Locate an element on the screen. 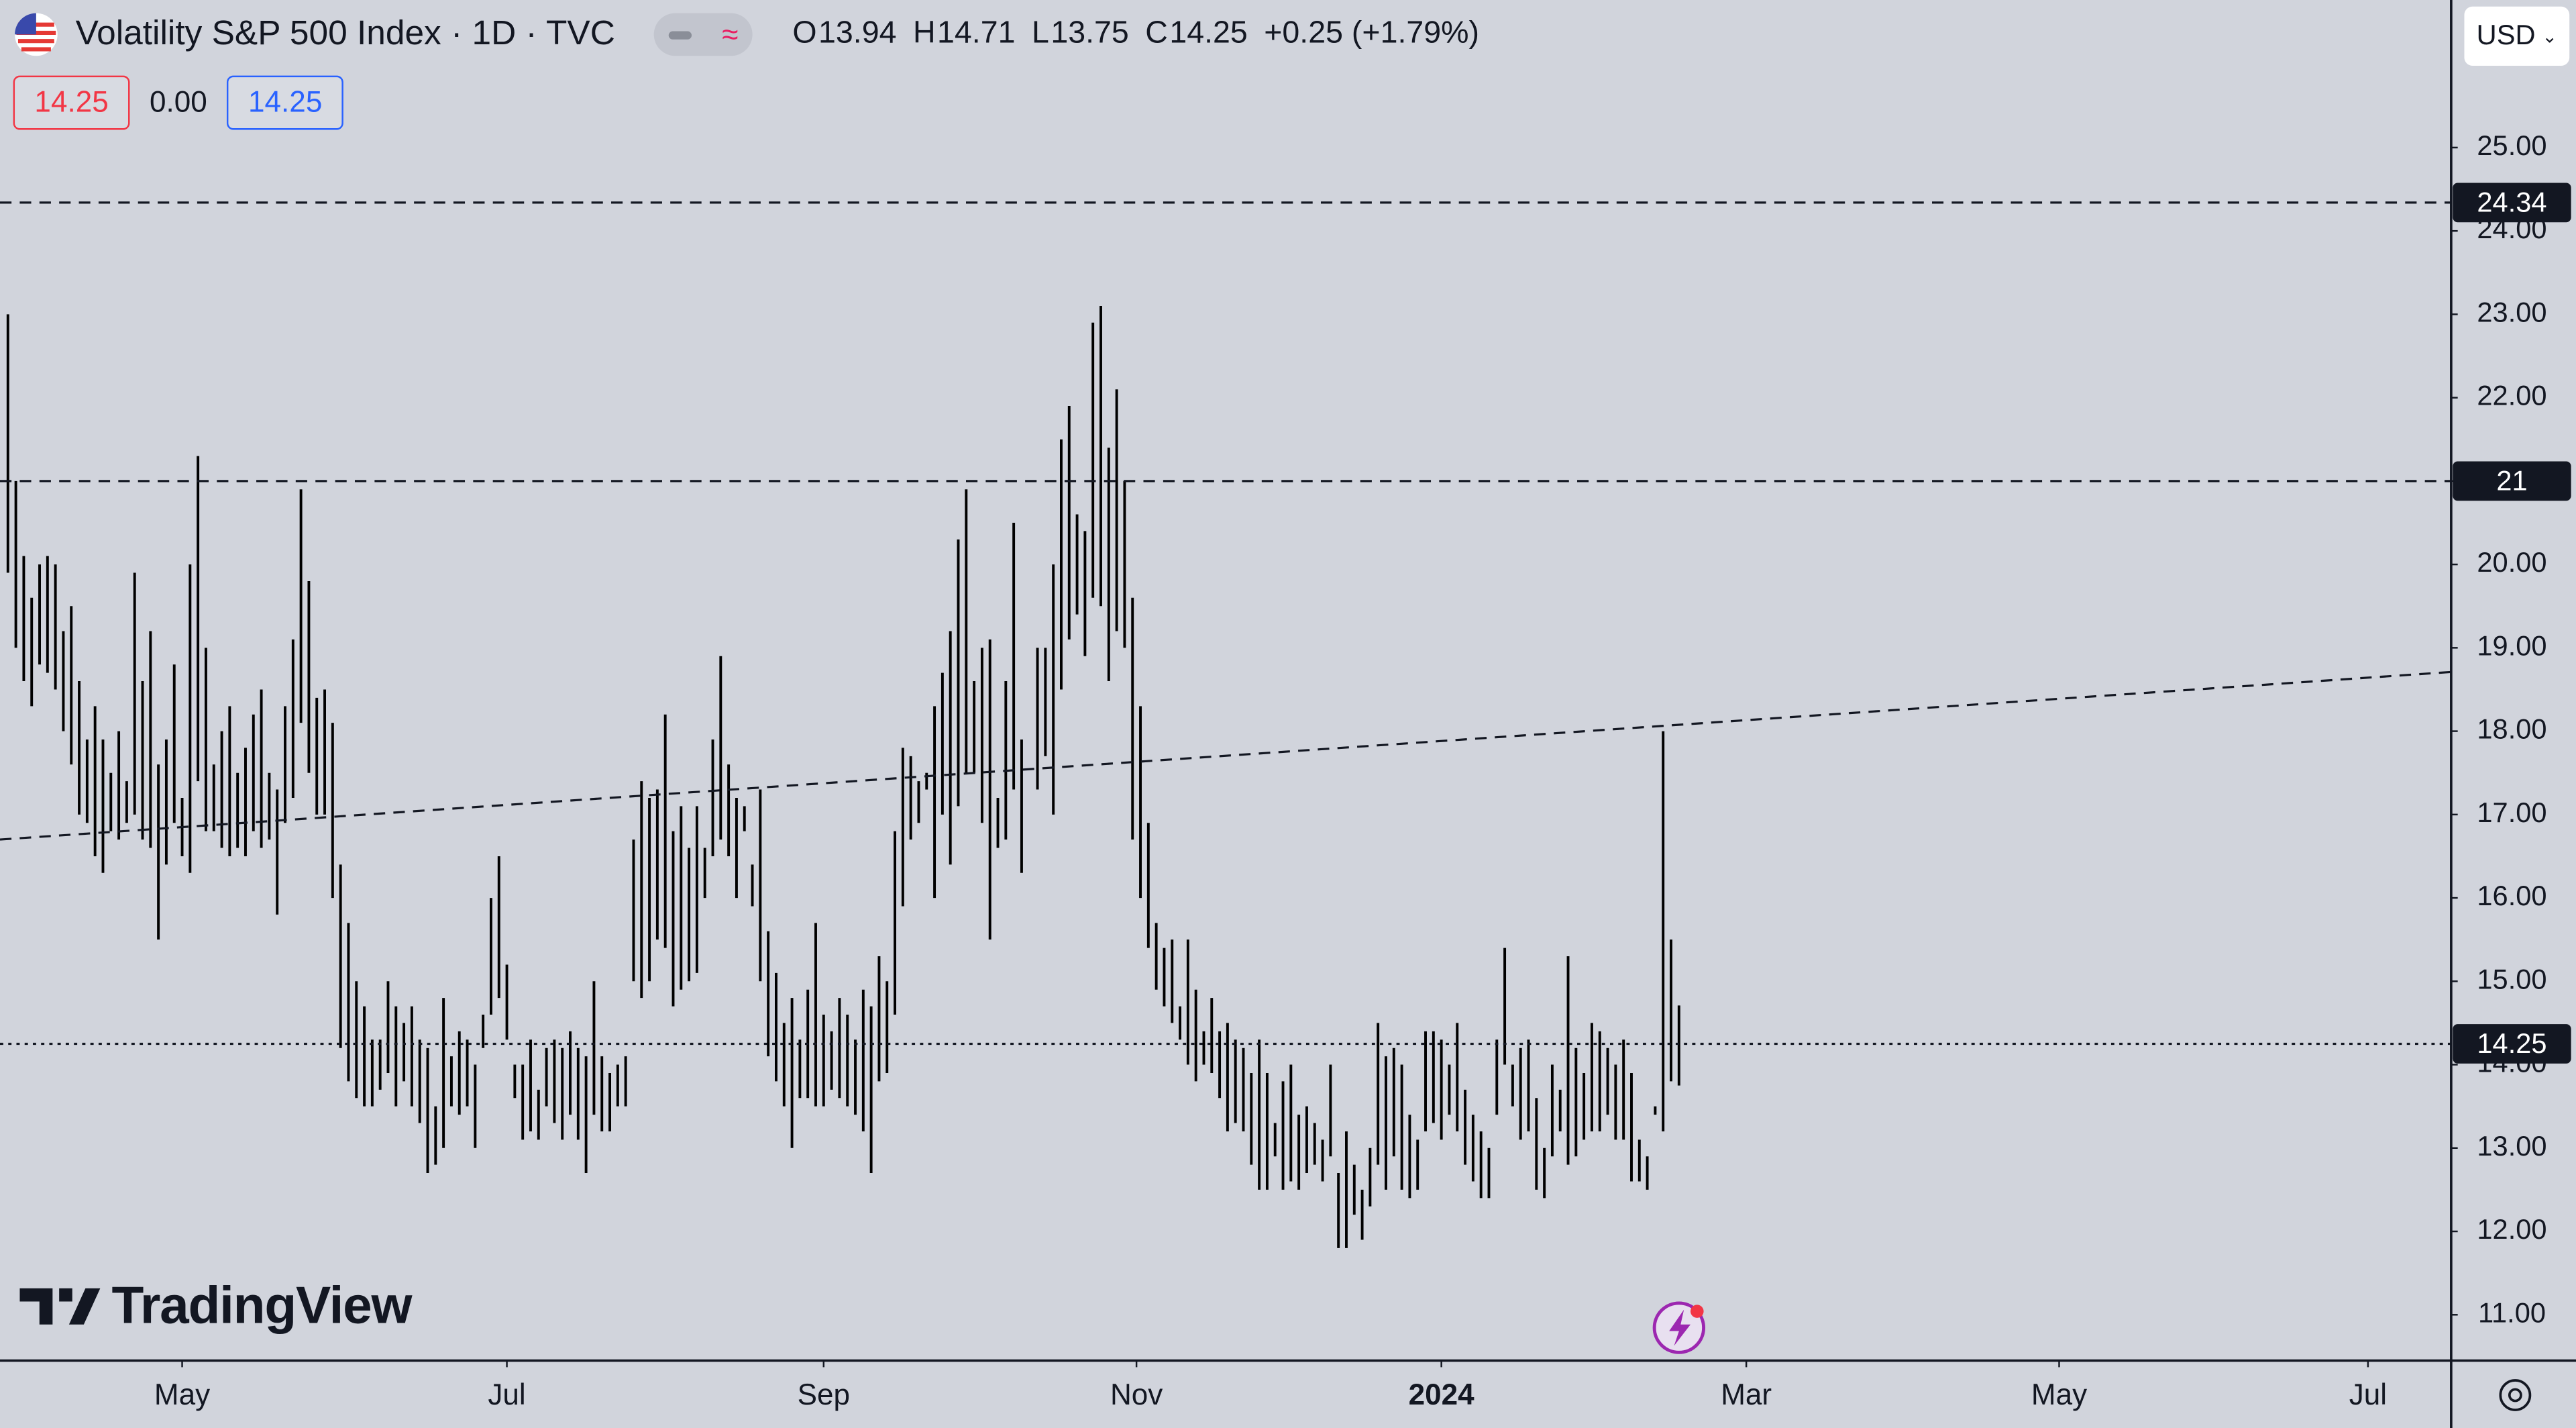 The width and height of the screenshot is (2576, 1428). level-label: 21 is located at coordinates (2511, 480).